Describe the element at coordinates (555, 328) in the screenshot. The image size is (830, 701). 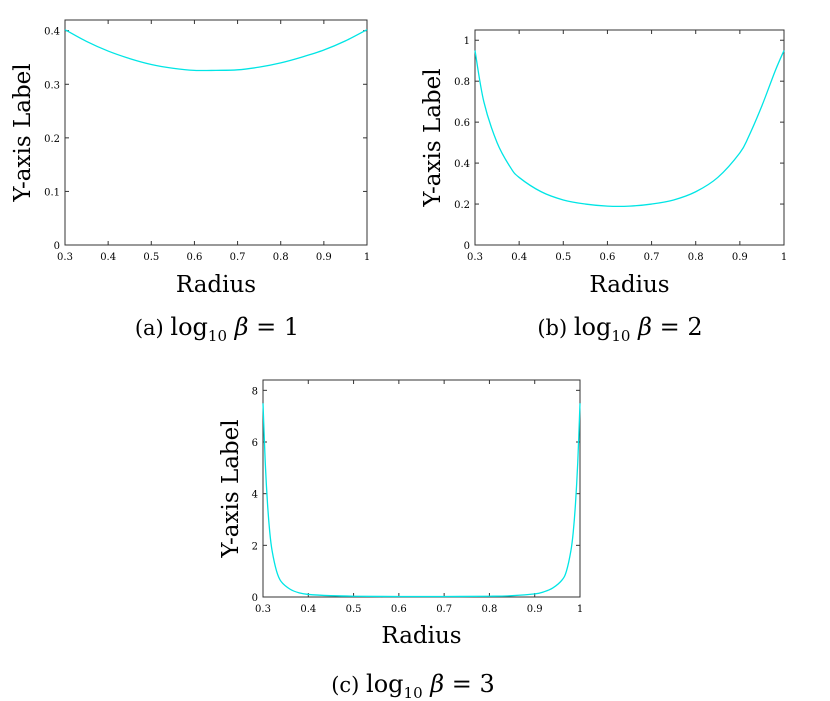
I see `caption-prefix: (b)` at that location.